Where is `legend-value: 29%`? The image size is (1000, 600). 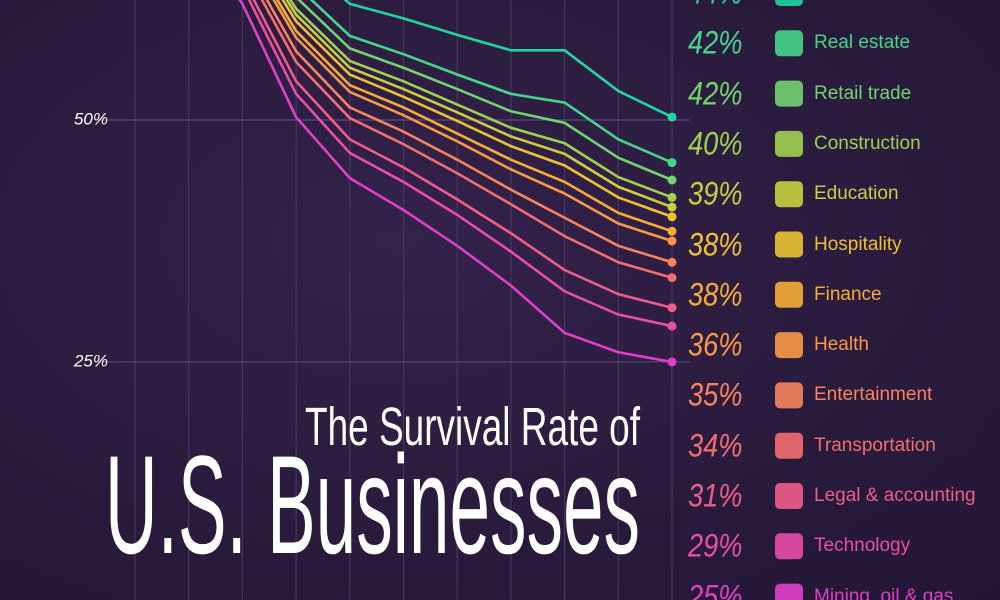 legend-value: 29% is located at coordinates (715, 545).